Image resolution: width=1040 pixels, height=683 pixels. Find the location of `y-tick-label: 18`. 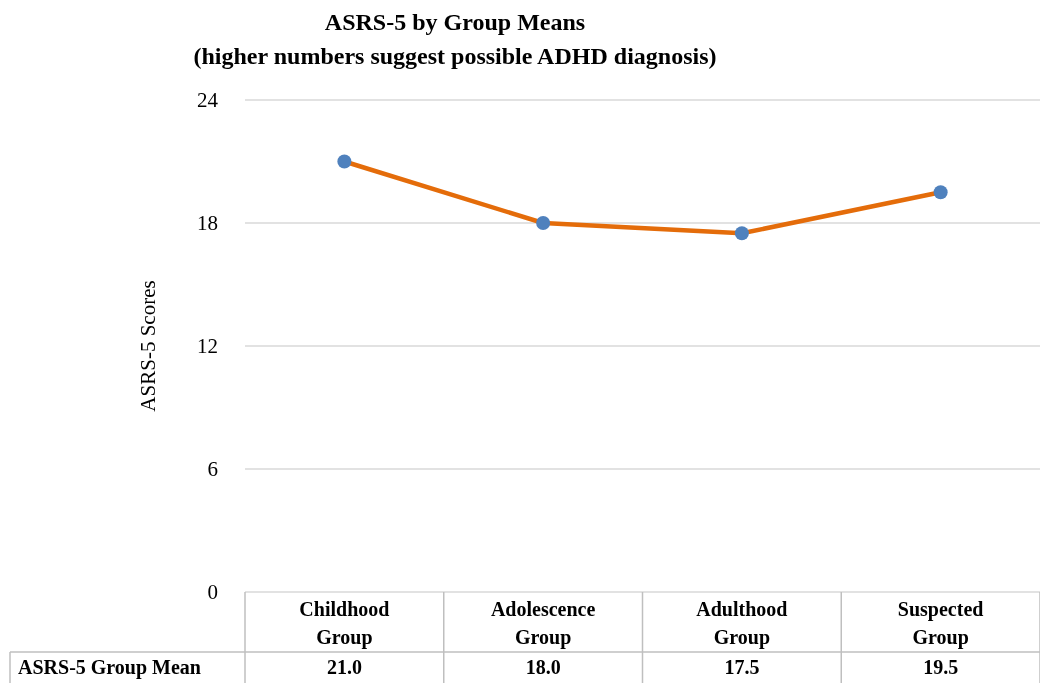

y-tick-label: 18 is located at coordinates (207, 223).